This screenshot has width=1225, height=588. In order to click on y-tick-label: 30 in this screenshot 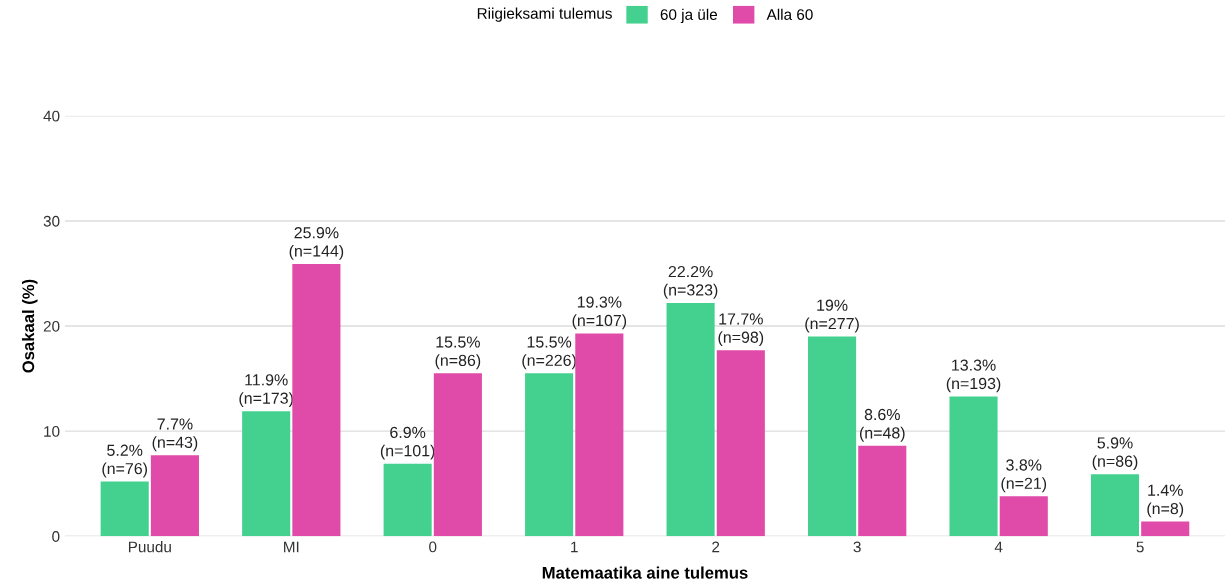, I will do `click(51, 221)`.